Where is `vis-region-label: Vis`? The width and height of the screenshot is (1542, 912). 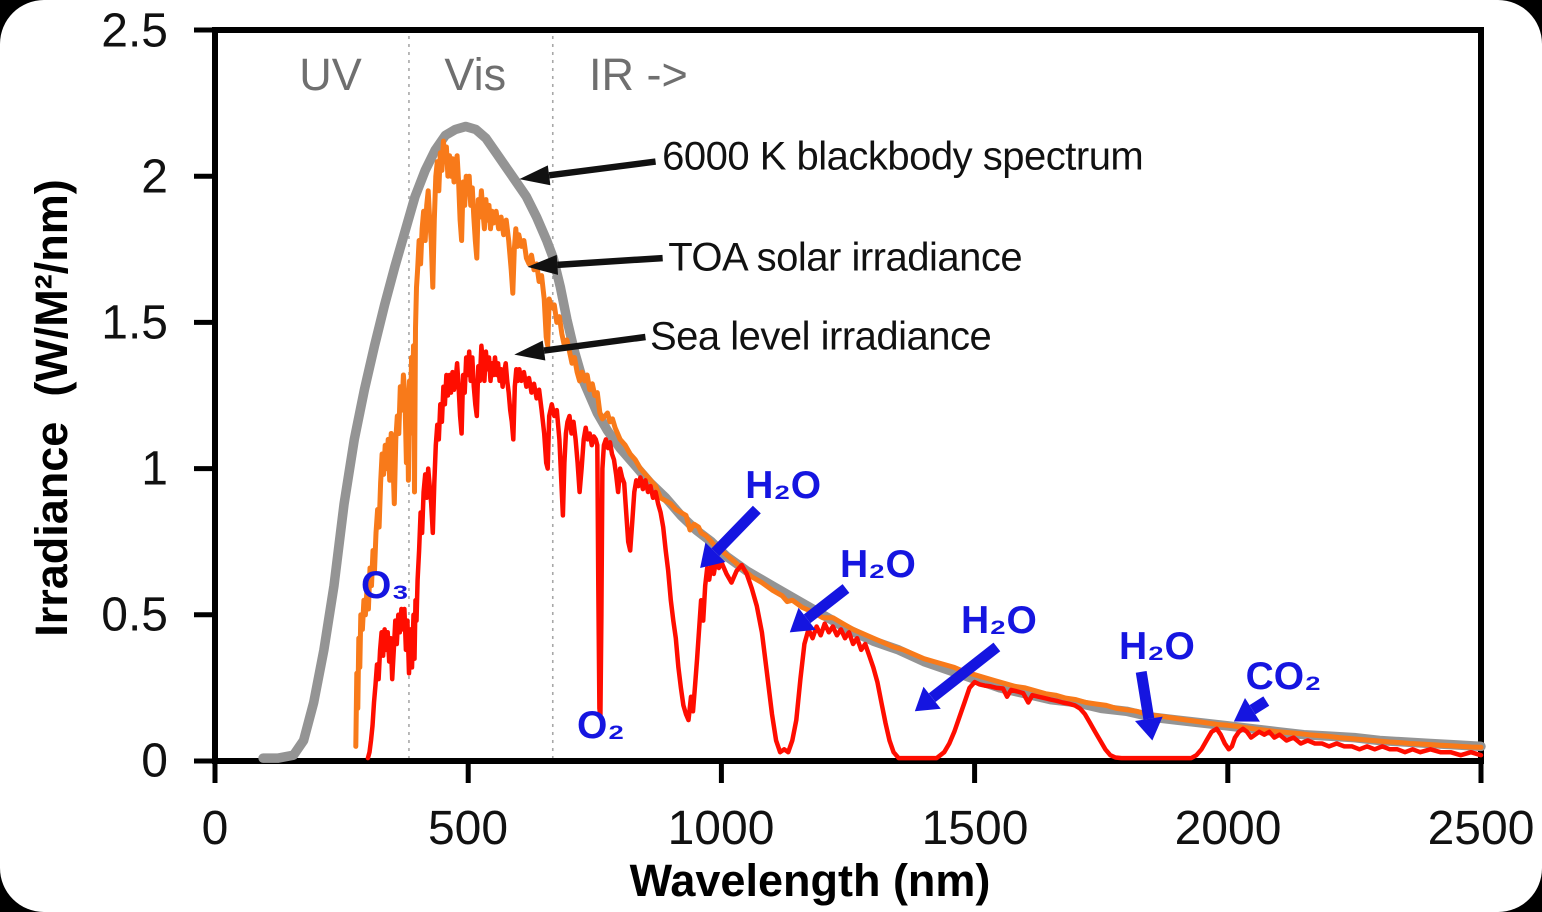 vis-region-label: Vis is located at coordinates (475, 75).